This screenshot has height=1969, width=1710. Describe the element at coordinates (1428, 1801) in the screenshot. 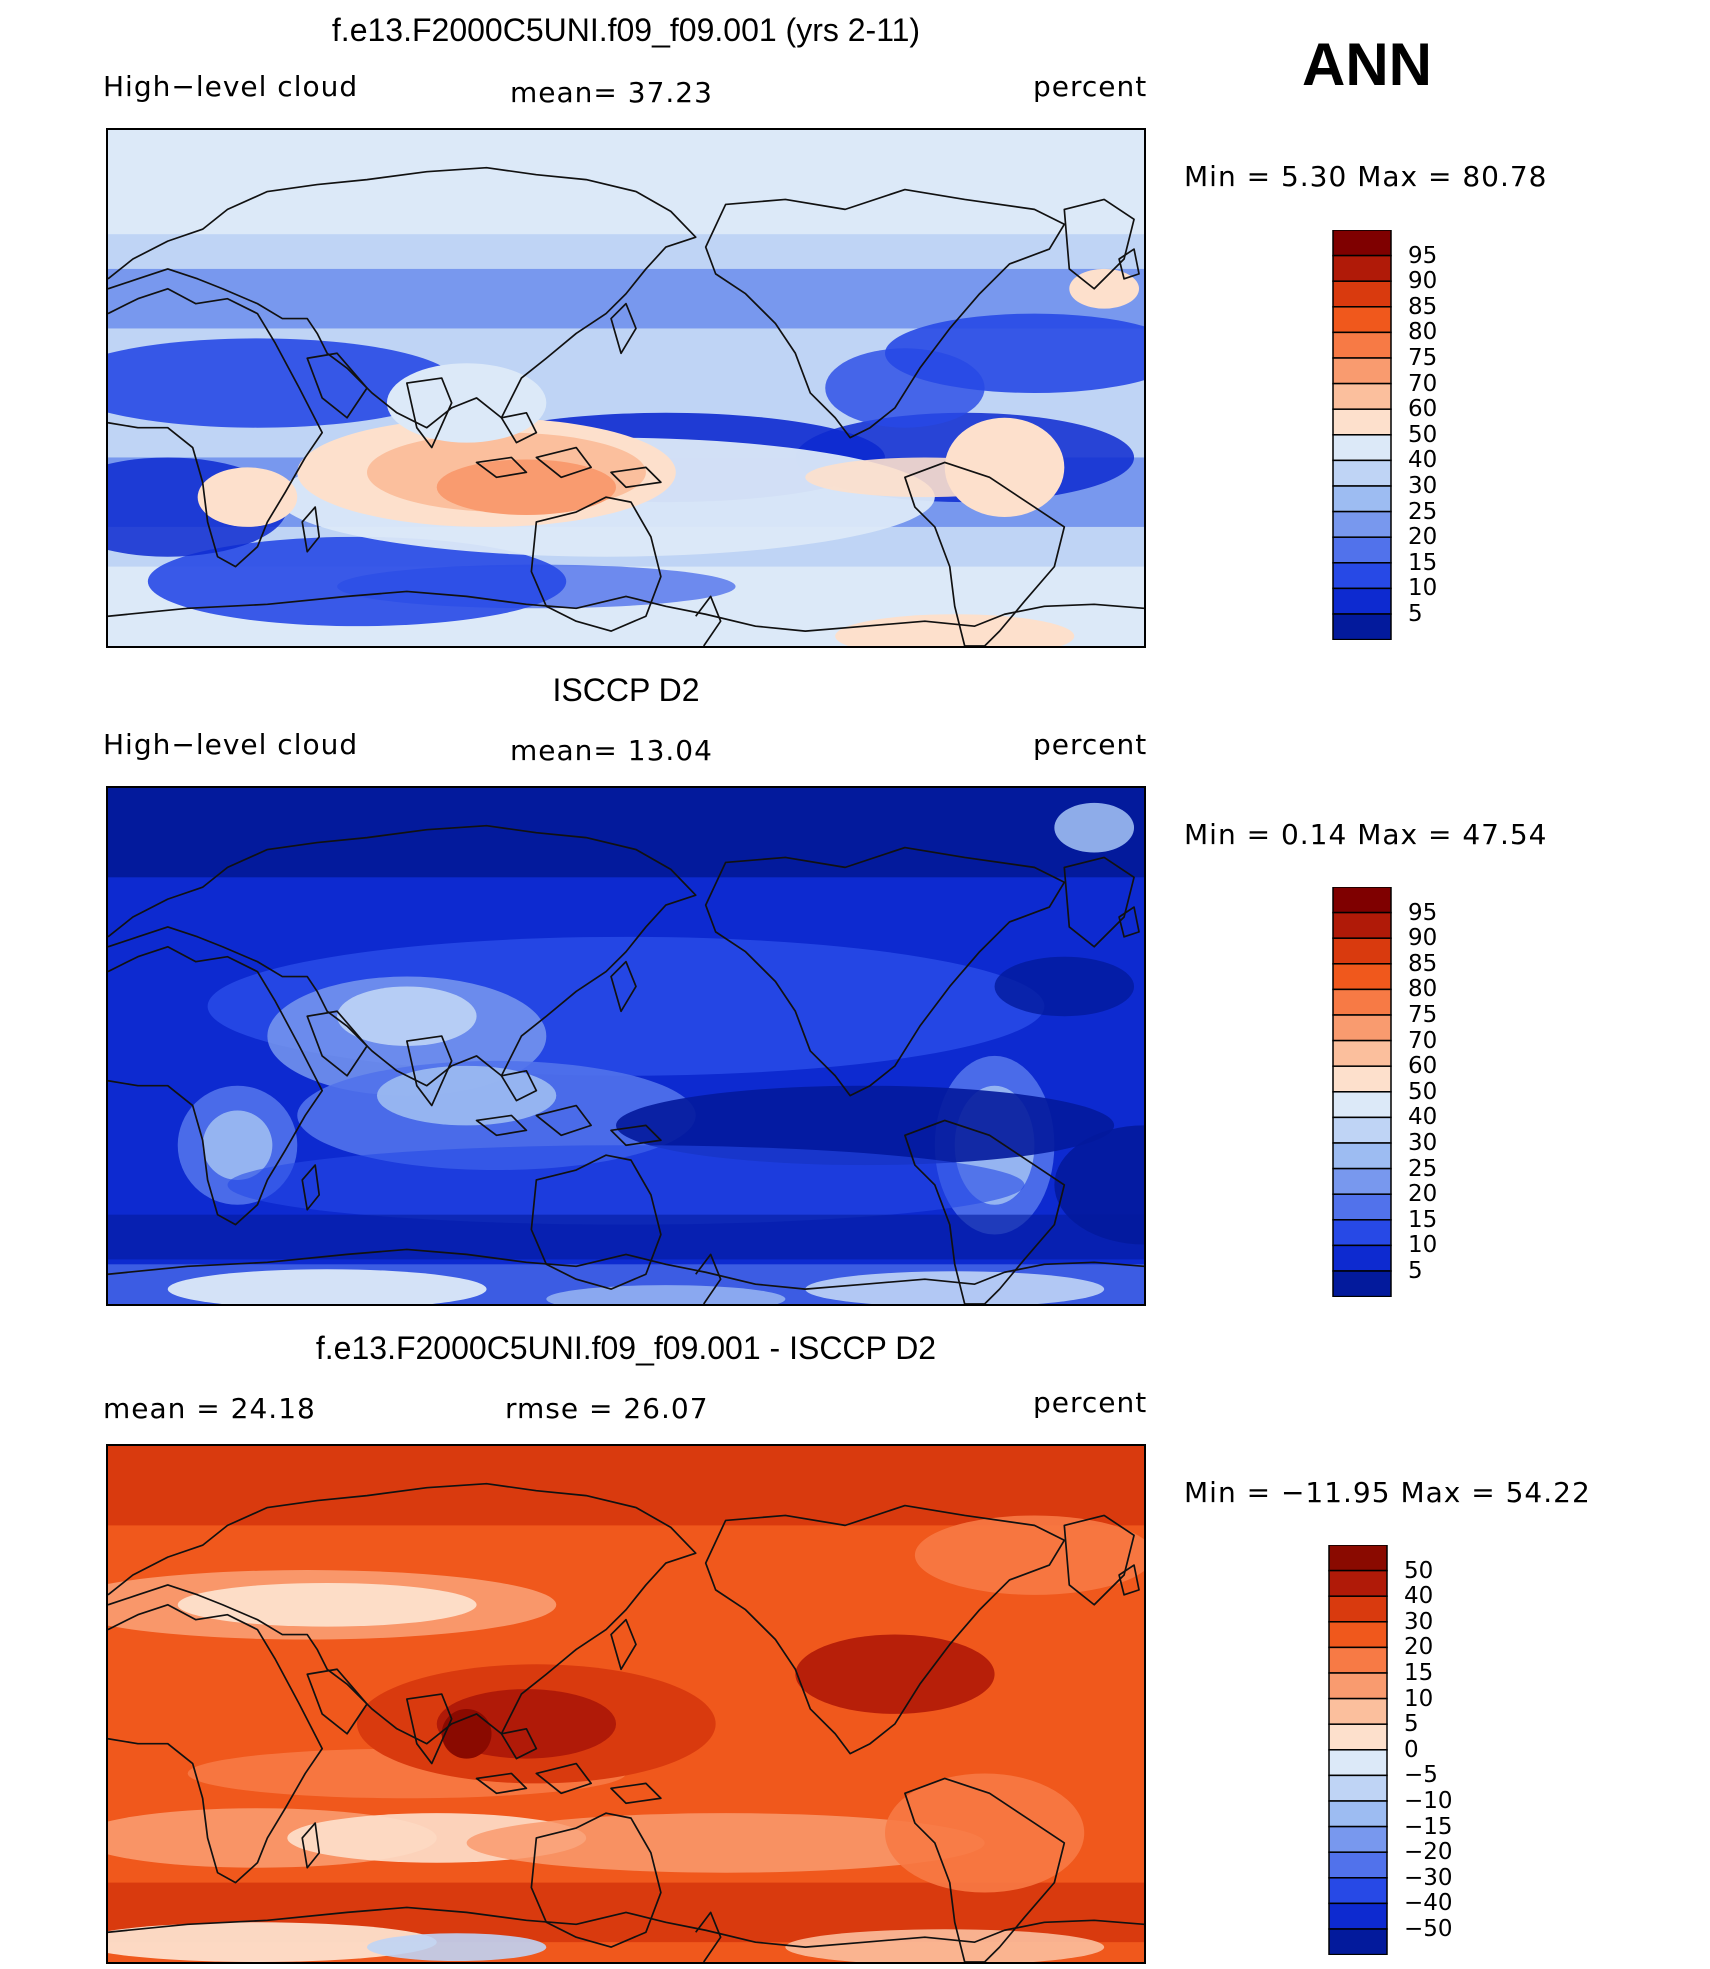

I see `colorbar-tick-label: −10` at that location.